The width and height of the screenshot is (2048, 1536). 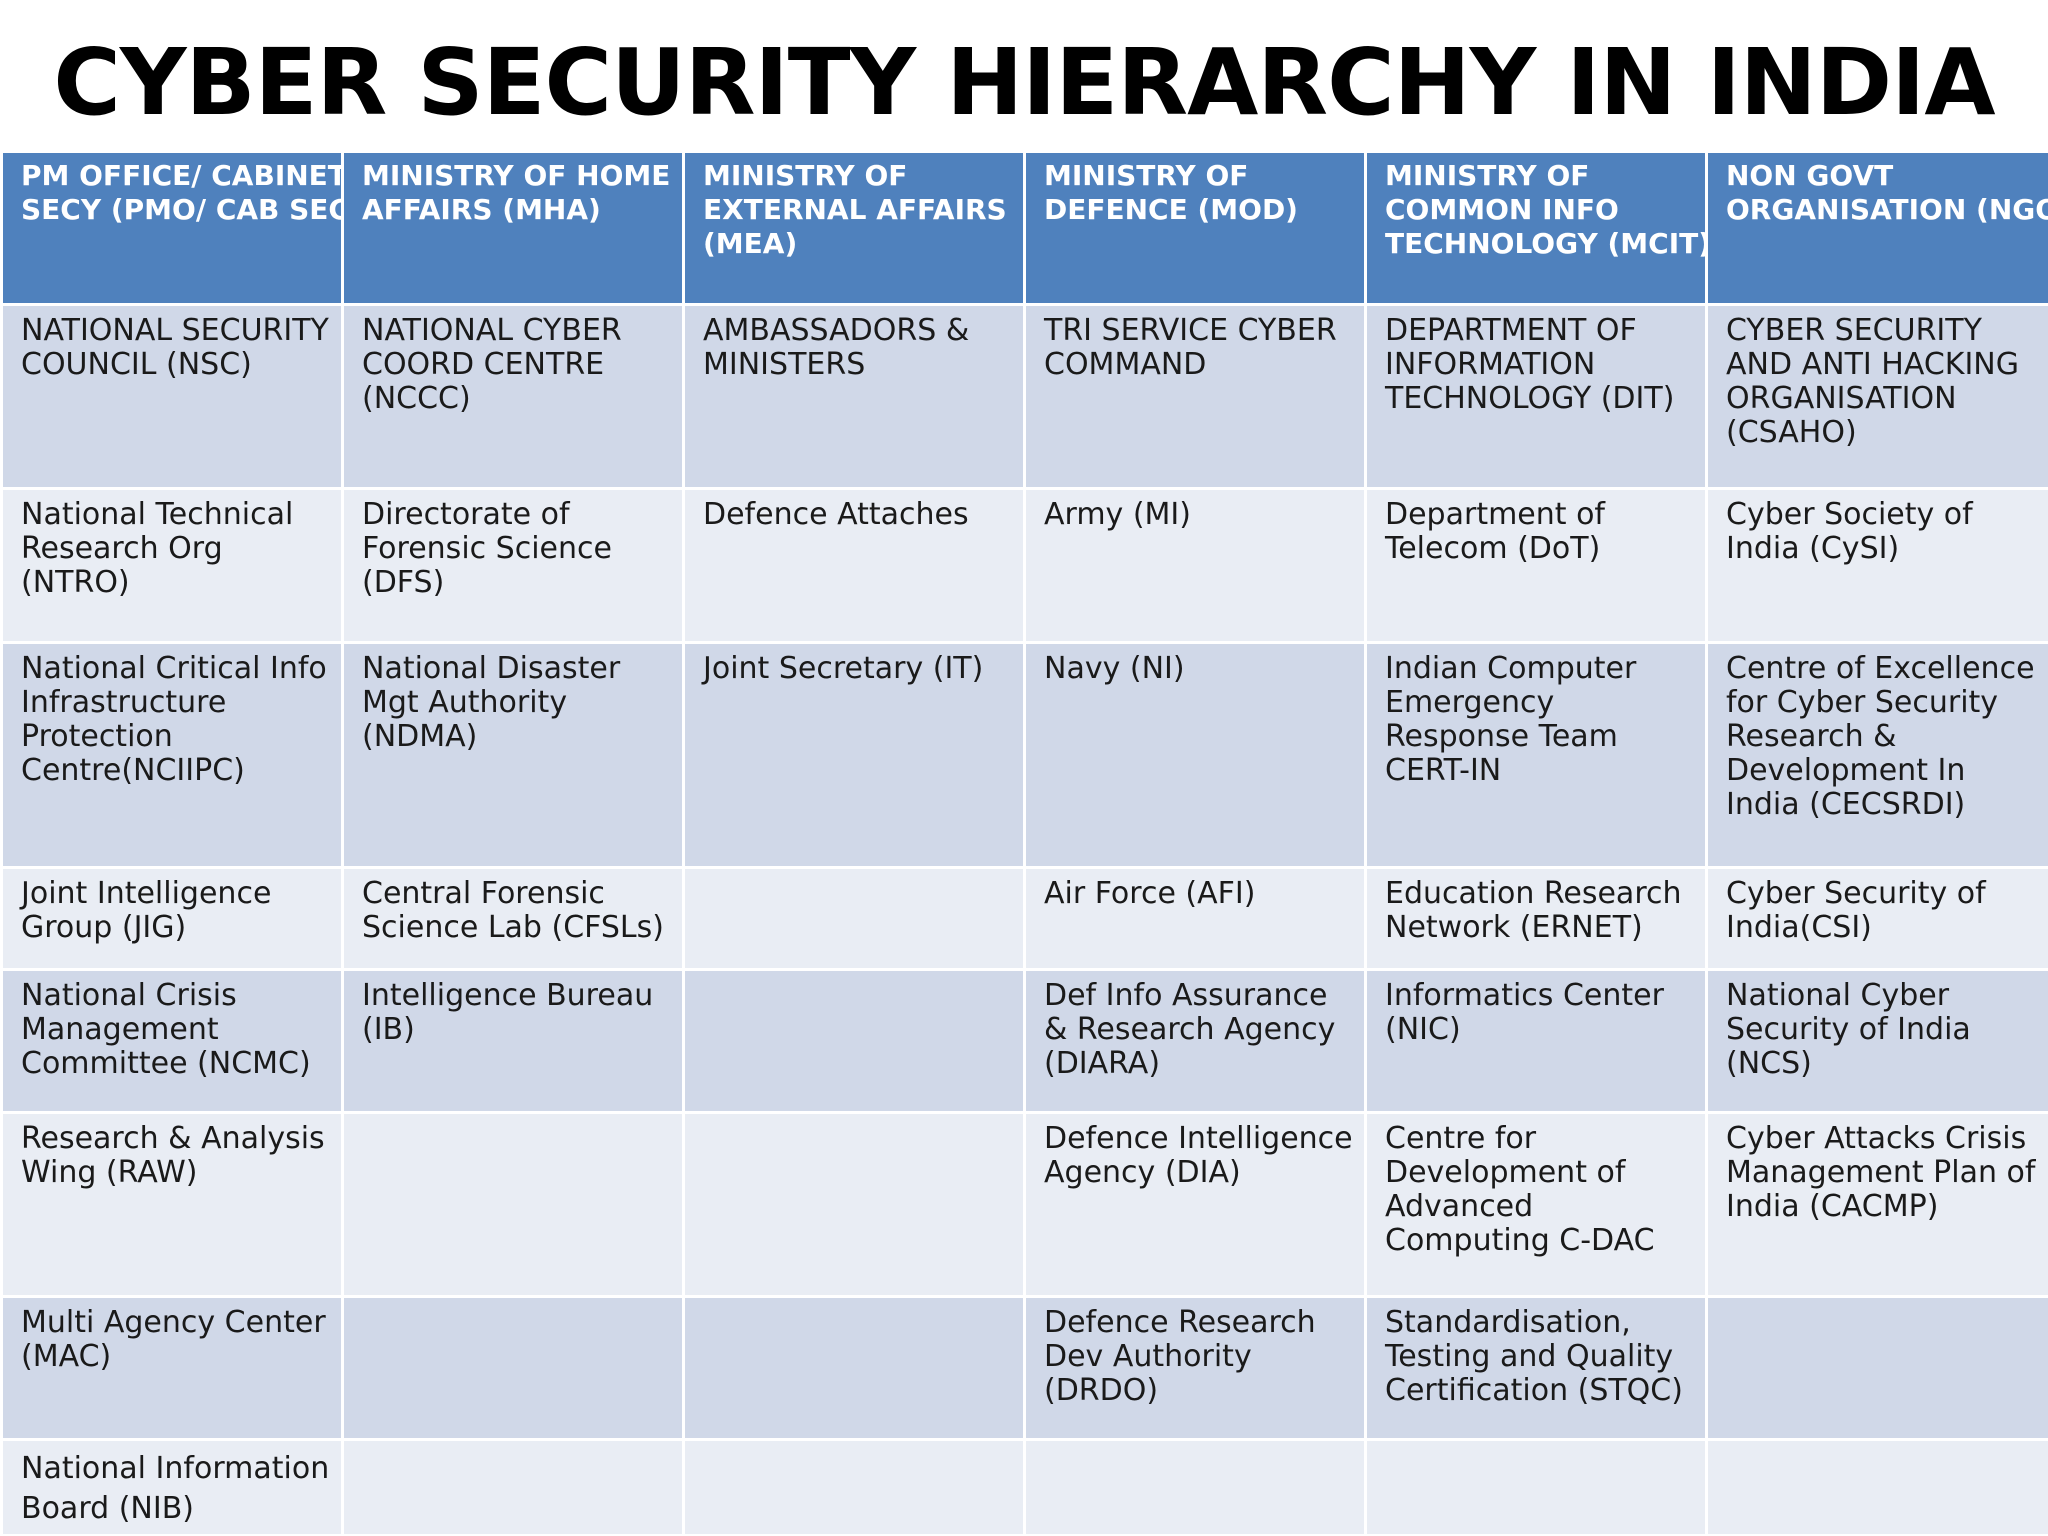 I want to click on table-cell: TRI SERVICE CYBER COMMAND, so click(x=1195, y=396).